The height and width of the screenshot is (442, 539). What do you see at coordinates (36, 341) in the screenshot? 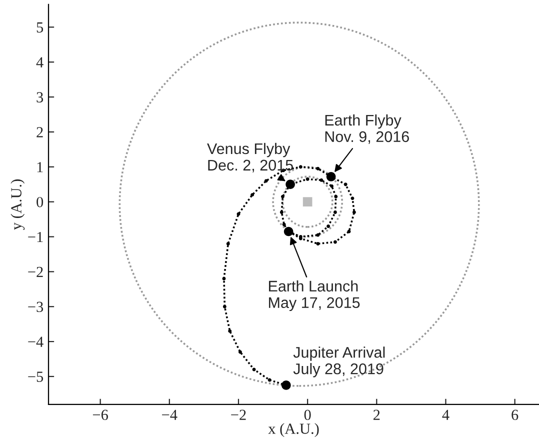
I see `y-tick-label: −4` at bounding box center [36, 341].